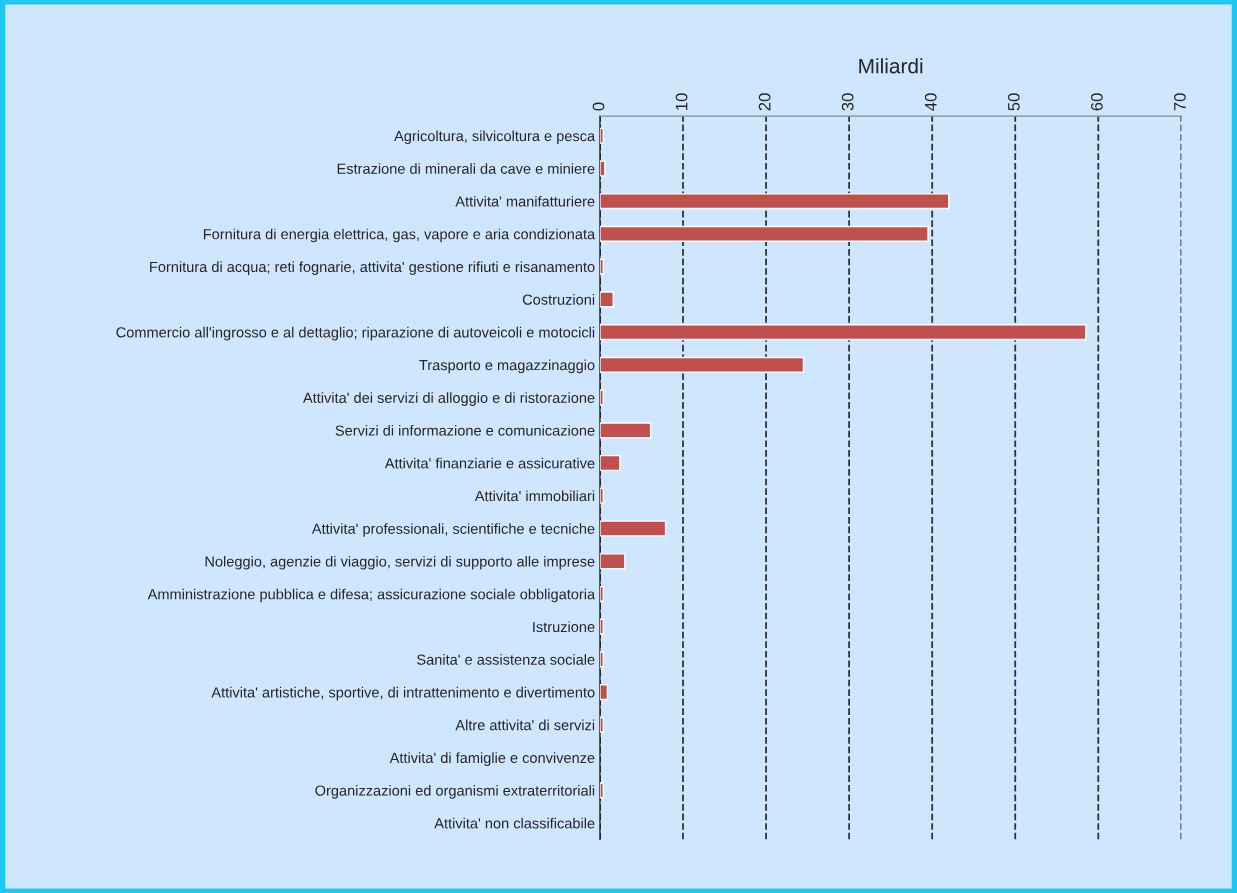  I want to click on y-tick-label: Attivita' dei servizi di alloggio e di ristorazione, so click(448, 399).